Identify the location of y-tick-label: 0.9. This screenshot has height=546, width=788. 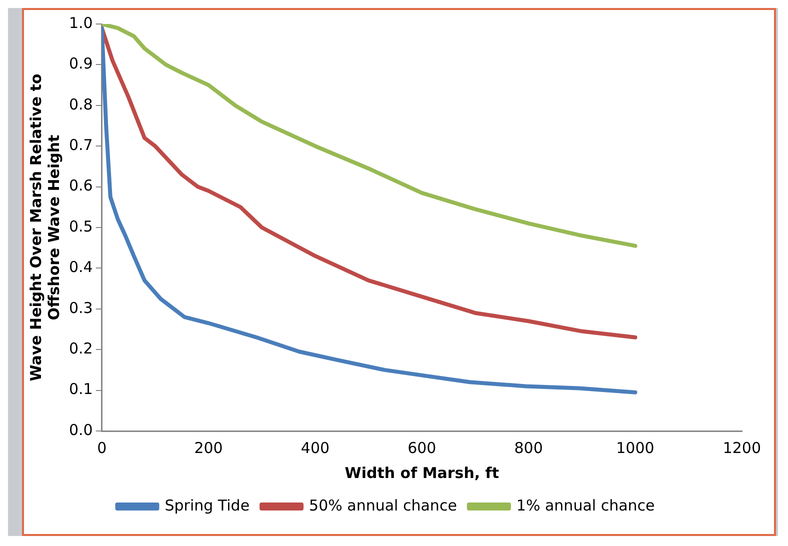
(80, 63).